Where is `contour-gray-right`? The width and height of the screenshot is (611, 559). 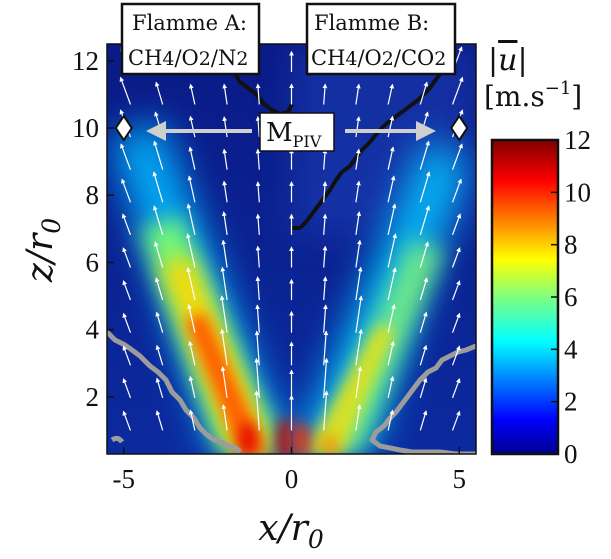 contour-gray-right is located at coordinates (422, 398).